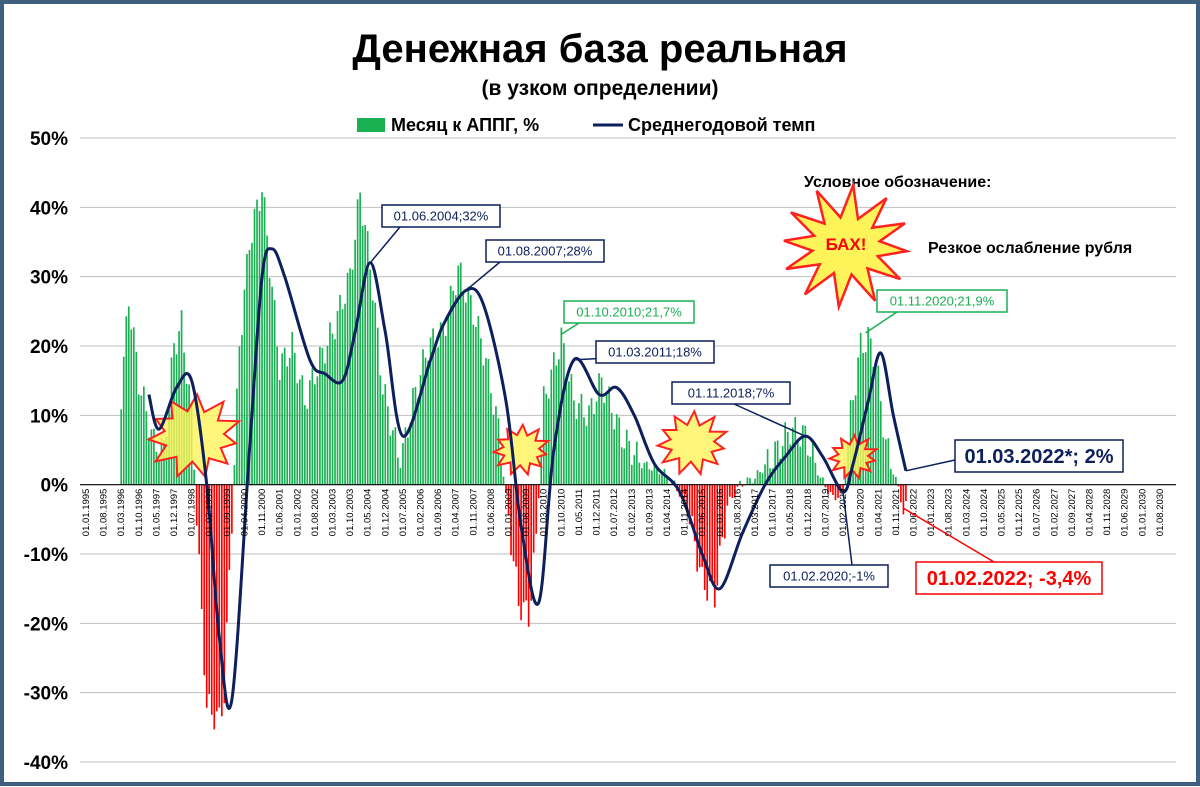 The height and width of the screenshot is (787, 1200). What do you see at coordinates (897, 182) in the screenshot?
I see `legend-note-title: Условное обозначение:` at bounding box center [897, 182].